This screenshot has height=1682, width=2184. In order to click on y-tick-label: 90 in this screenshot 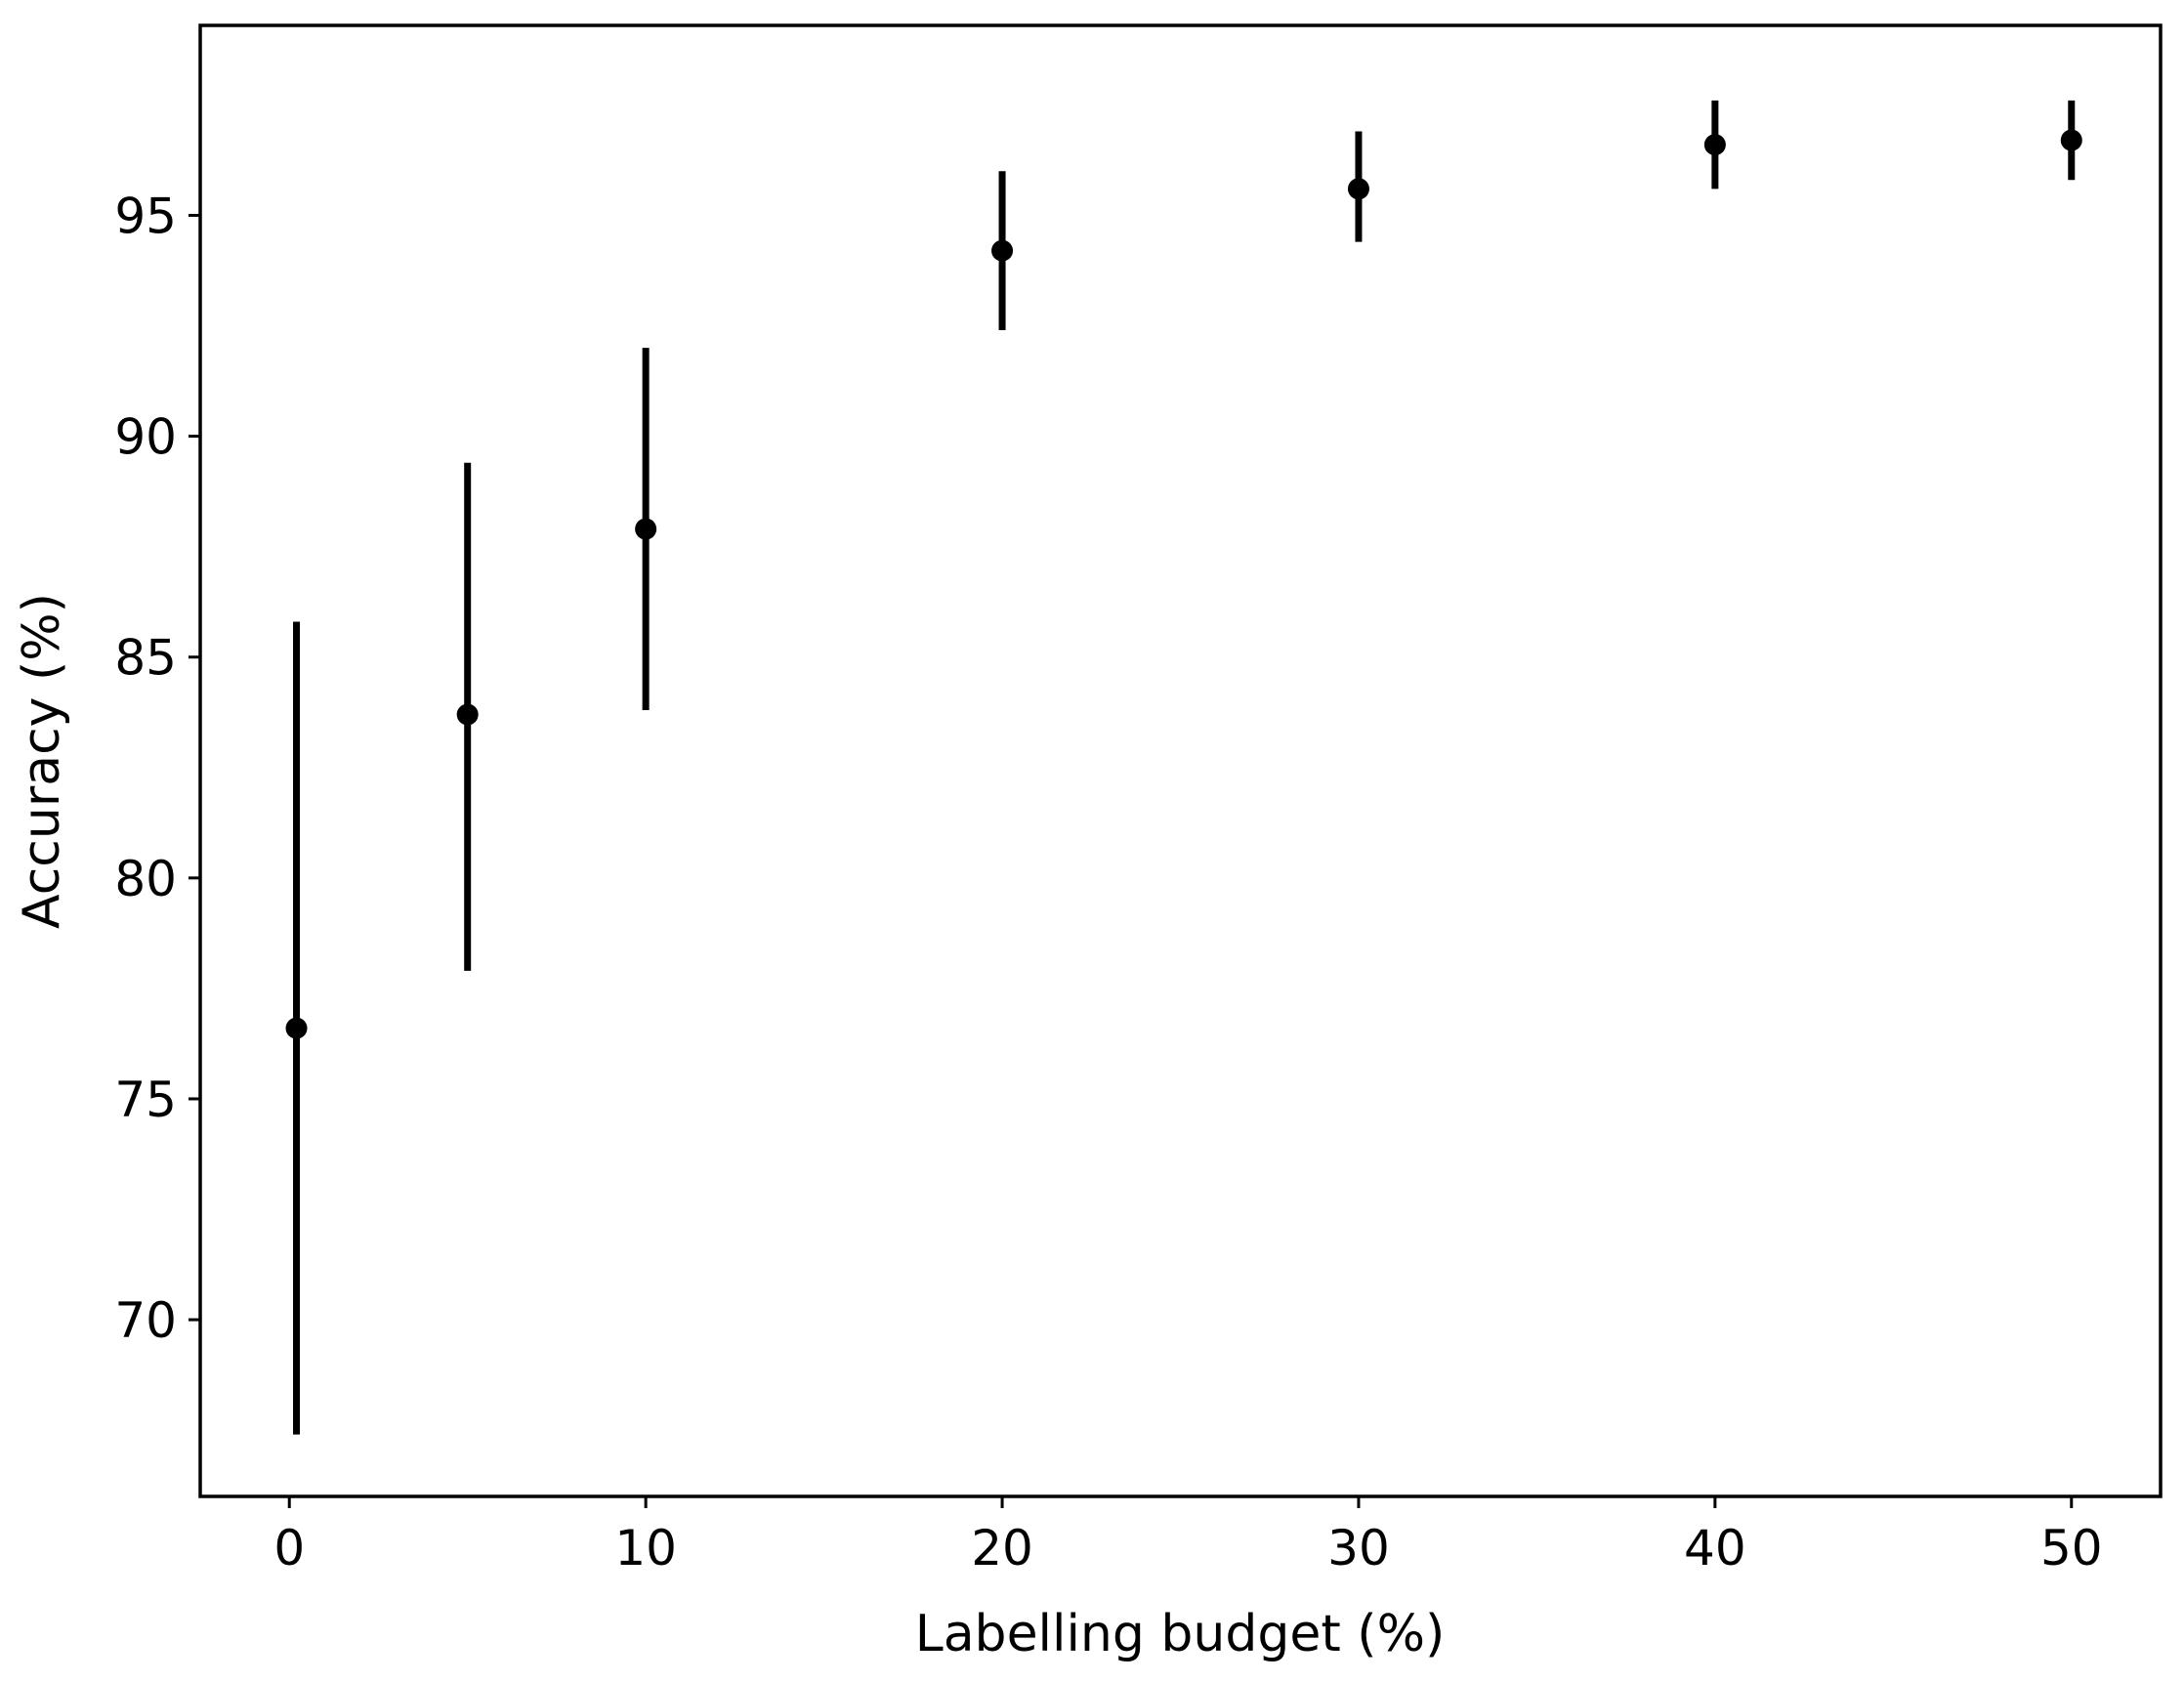, I will do `click(145, 437)`.